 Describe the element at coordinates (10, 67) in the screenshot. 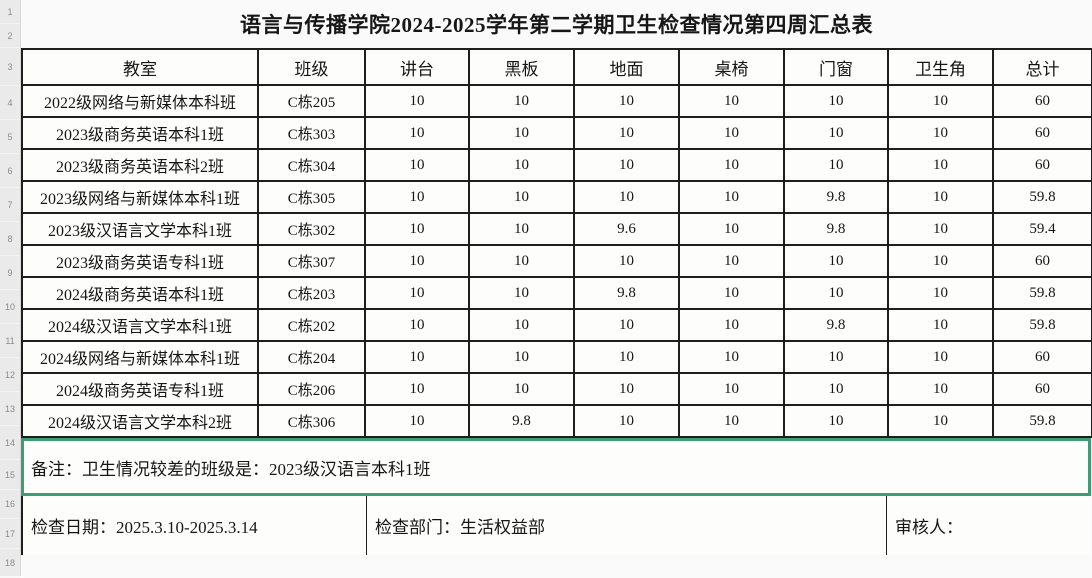

I see `row-number: 3` at that location.